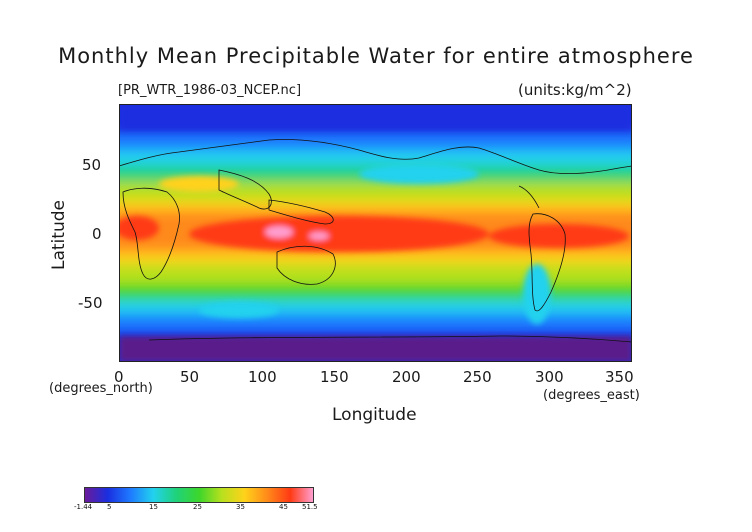 This screenshot has width=752, height=532. I want to click on warm-pool-core, so click(339, 234).